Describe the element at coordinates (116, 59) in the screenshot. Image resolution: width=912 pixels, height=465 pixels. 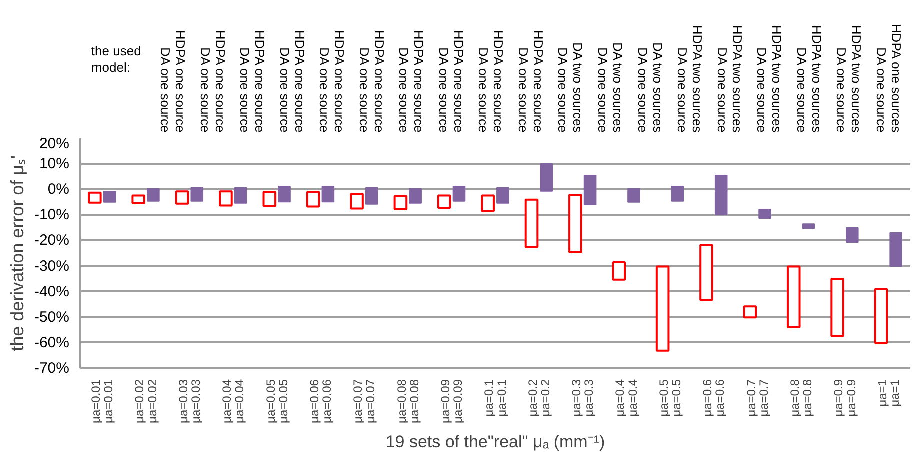
I see `text: the used model:` at that location.